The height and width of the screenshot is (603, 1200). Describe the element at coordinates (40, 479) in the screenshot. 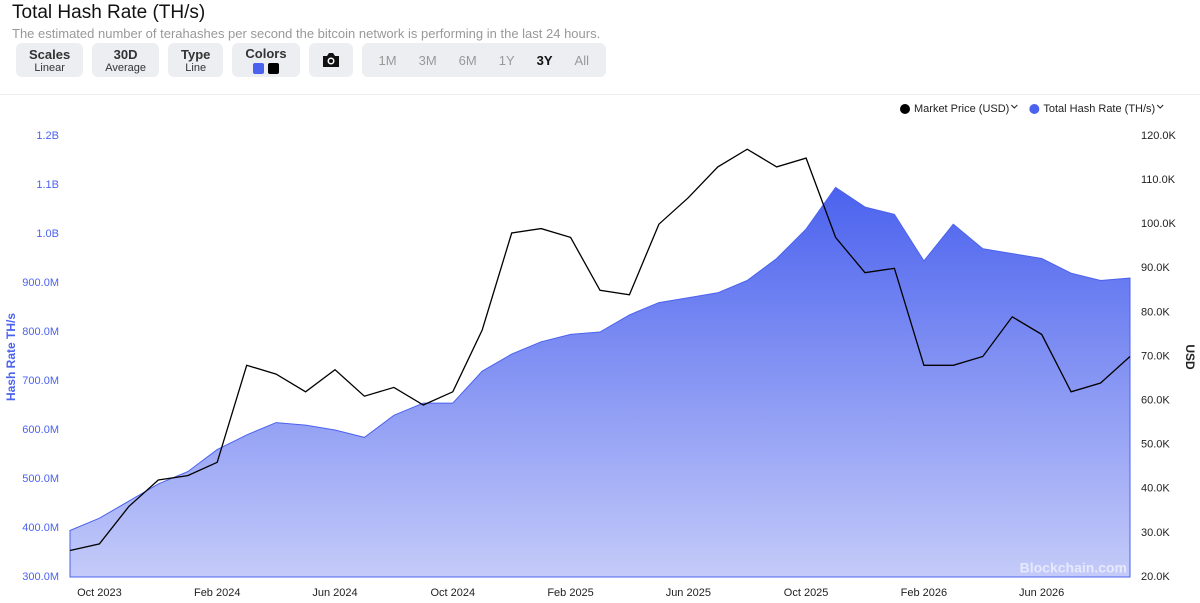

I see `y-tick-label: 500.0M` at that location.